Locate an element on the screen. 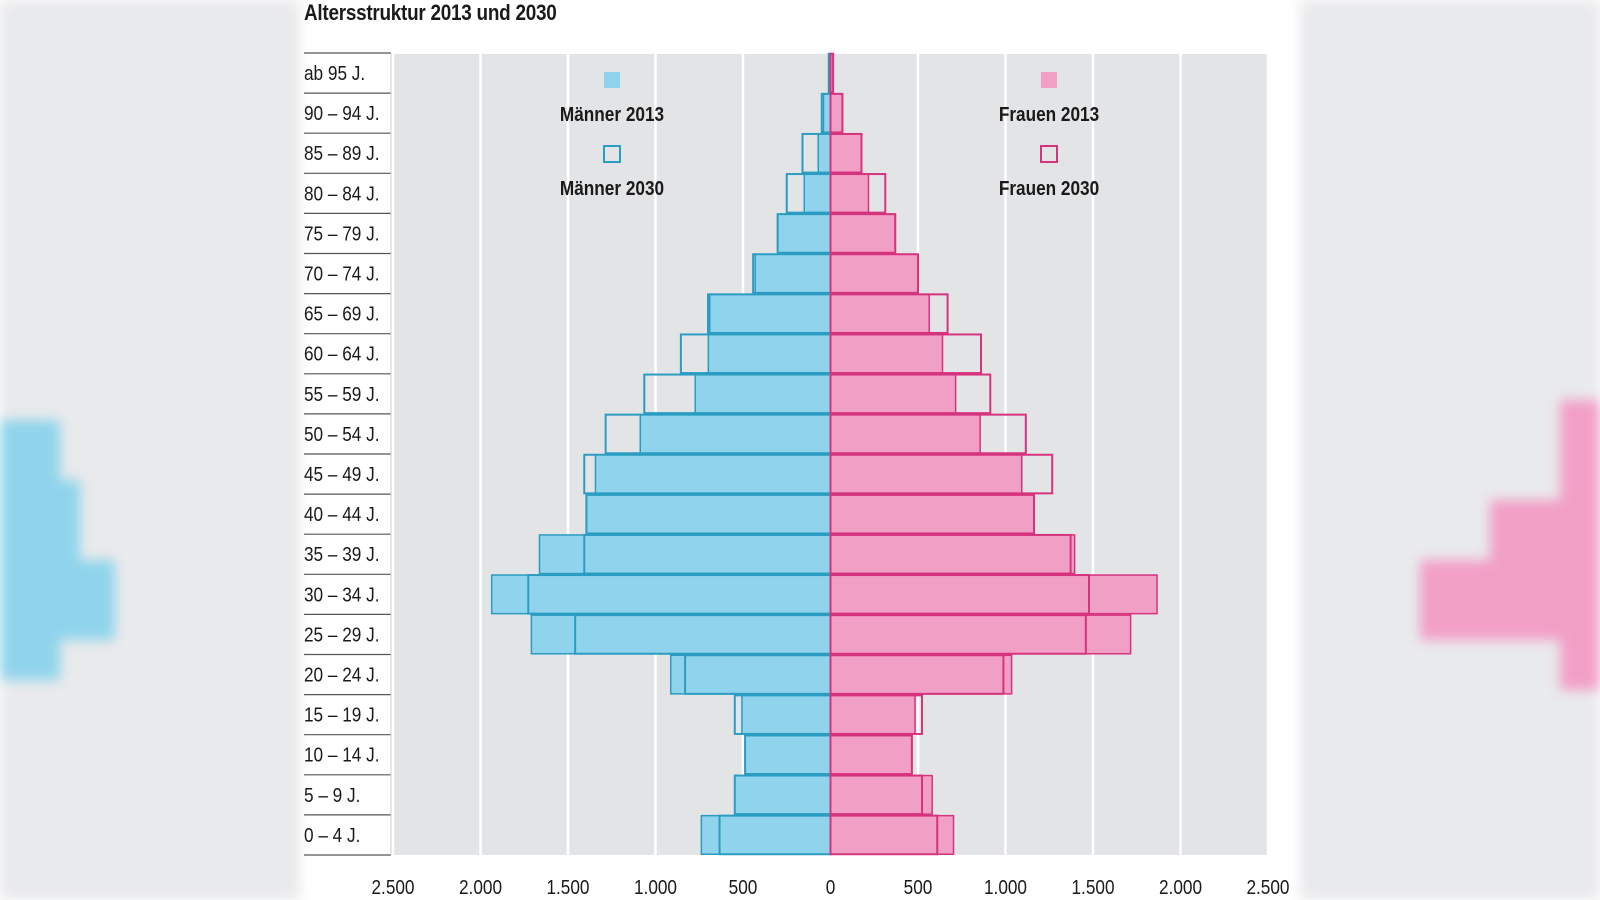  age-group-label: 15 – 19 J. is located at coordinates (341, 714).